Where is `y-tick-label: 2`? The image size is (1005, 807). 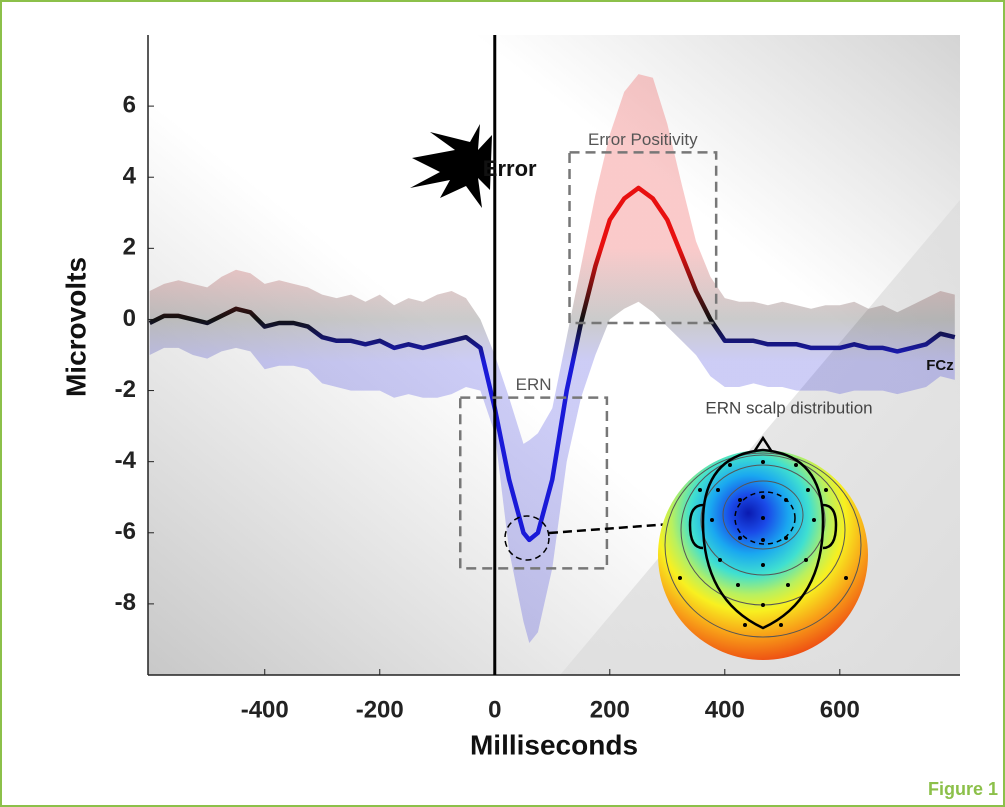 y-tick-label: 2 is located at coordinates (129, 247).